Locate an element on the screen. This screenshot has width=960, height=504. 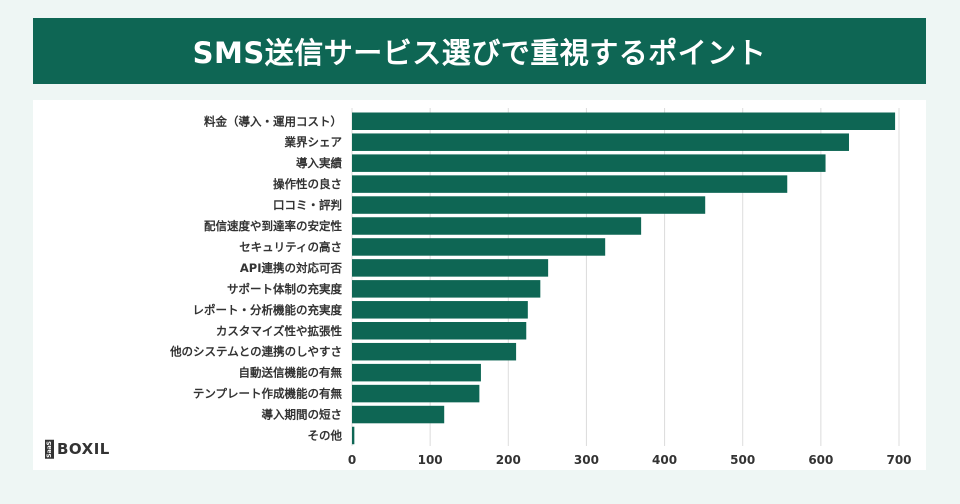
boxil-logo: SaaS BOXIL is located at coordinates (77, 449).